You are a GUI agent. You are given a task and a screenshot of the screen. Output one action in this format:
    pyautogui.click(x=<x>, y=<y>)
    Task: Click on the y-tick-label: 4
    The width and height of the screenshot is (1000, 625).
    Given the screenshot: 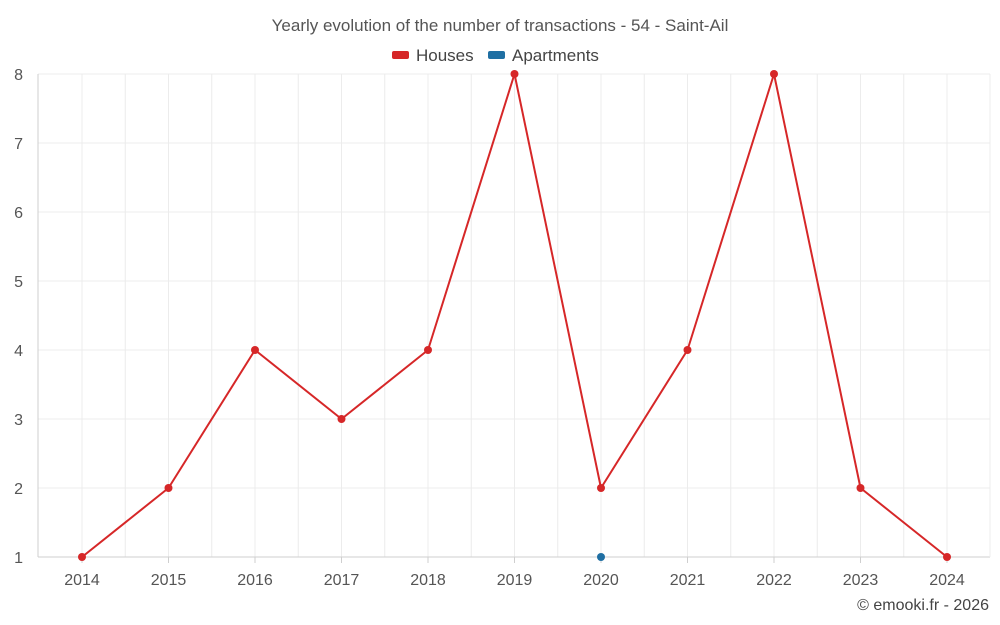 What is the action you would take?
    pyautogui.click(x=18, y=351)
    